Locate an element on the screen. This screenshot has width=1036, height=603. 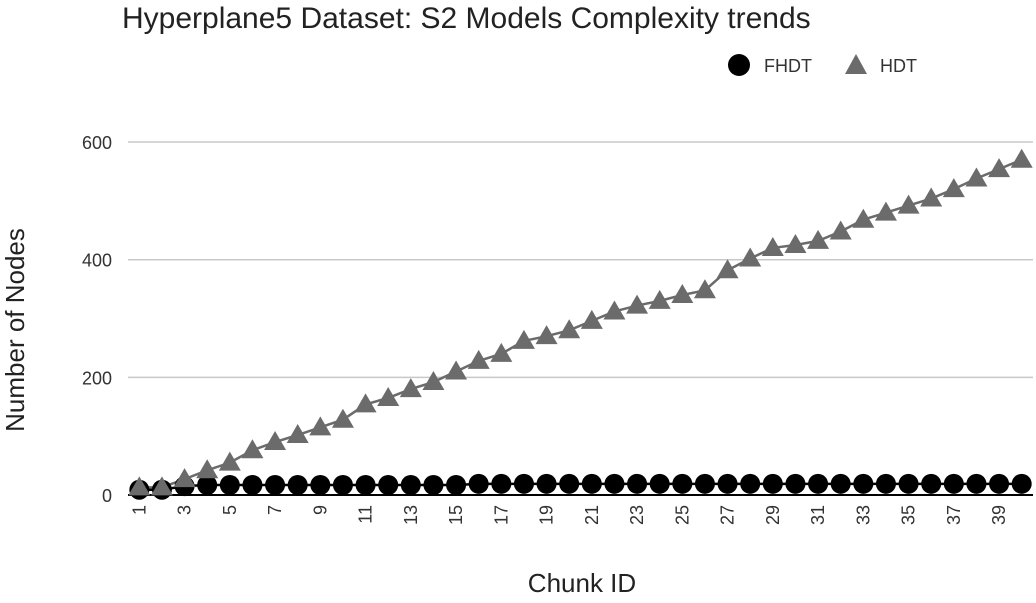
x-tick-label: 39 is located at coordinates (999, 515).